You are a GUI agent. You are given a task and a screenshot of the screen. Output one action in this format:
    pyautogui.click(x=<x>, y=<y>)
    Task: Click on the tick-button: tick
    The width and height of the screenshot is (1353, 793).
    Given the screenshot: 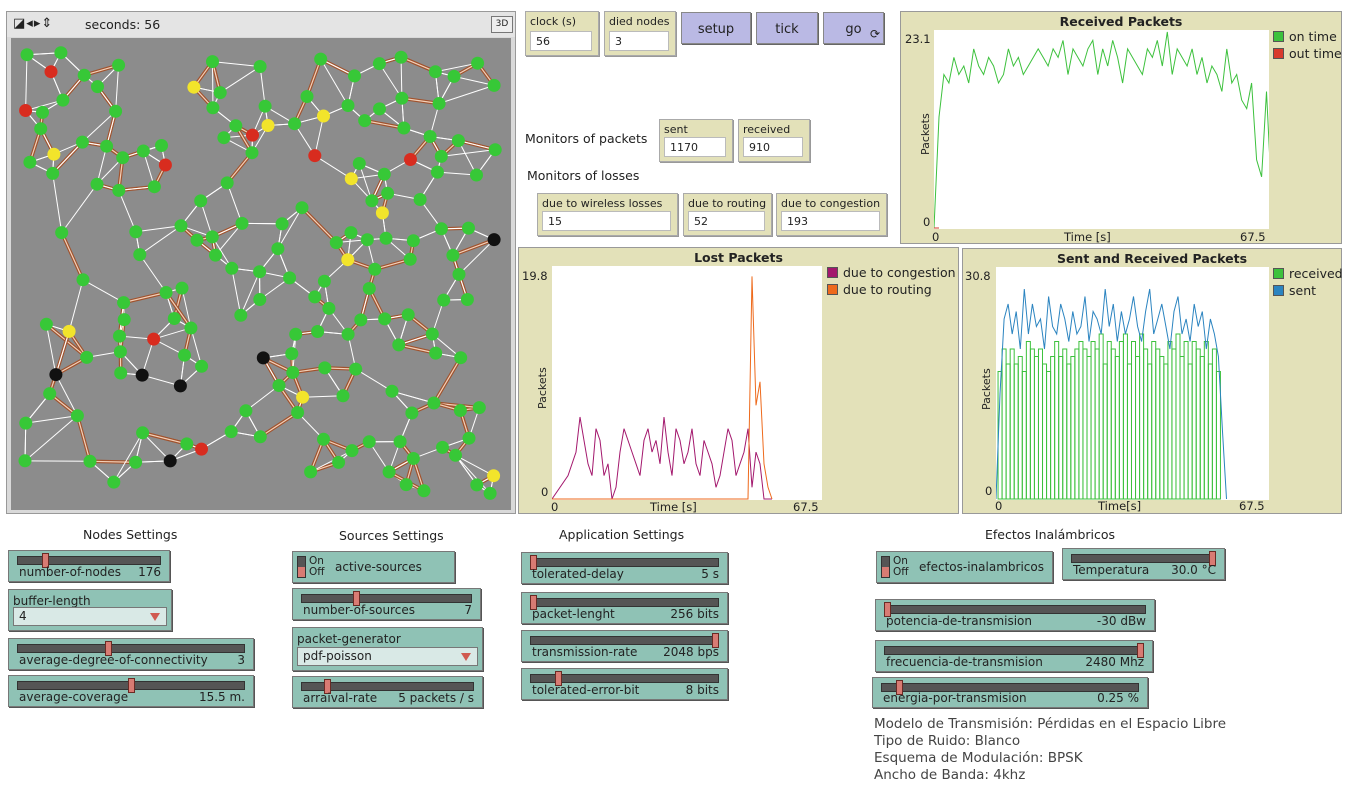 What is the action you would take?
    pyautogui.click(x=787, y=28)
    